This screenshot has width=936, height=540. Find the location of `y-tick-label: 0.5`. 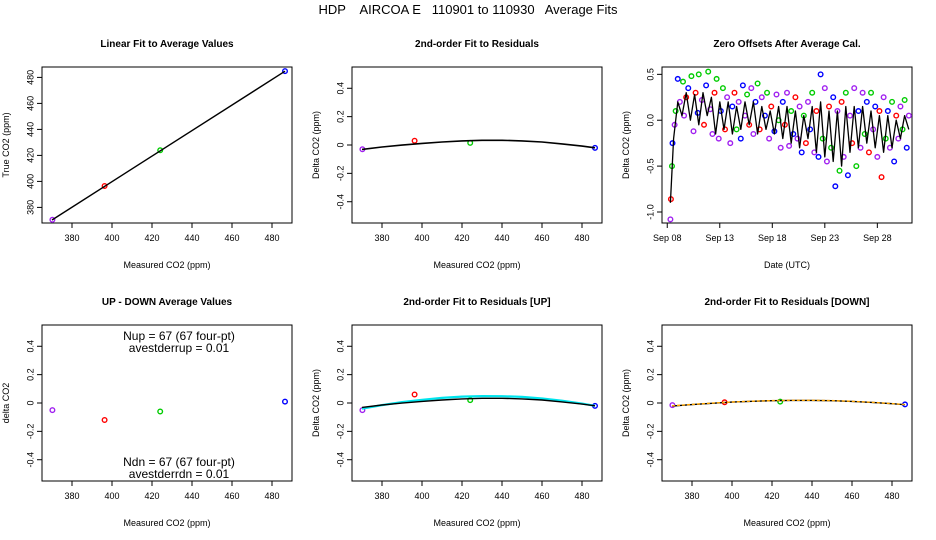

y-tick-label: 0.5 is located at coordinates (650, 74).